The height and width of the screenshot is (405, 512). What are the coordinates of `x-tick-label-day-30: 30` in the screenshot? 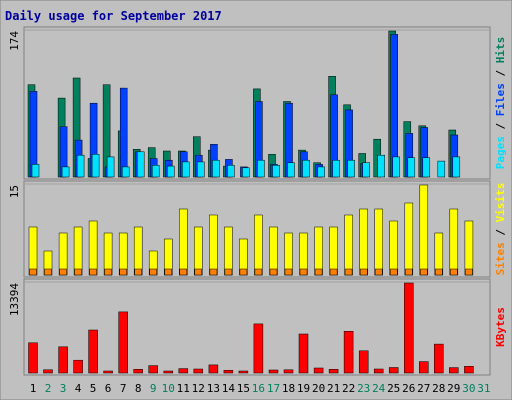 It's located at (468, 388).